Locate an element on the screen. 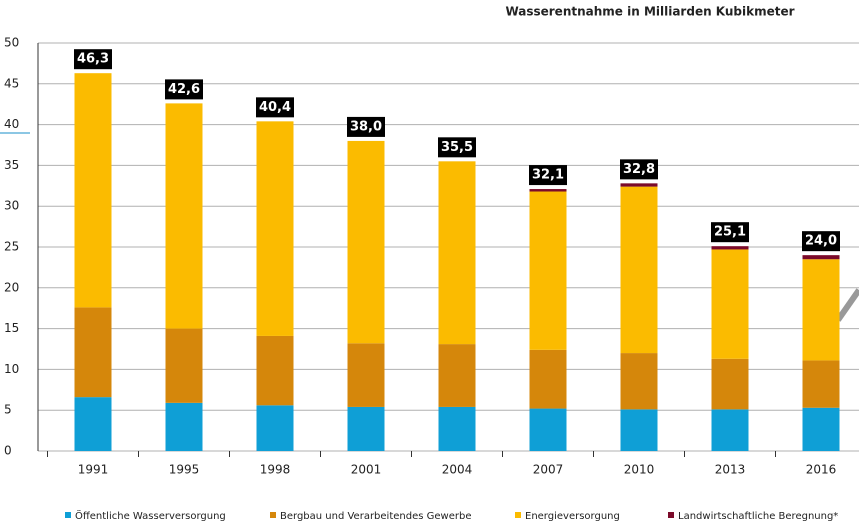  total-label: 32,1 is located at coordinates (548, 175).